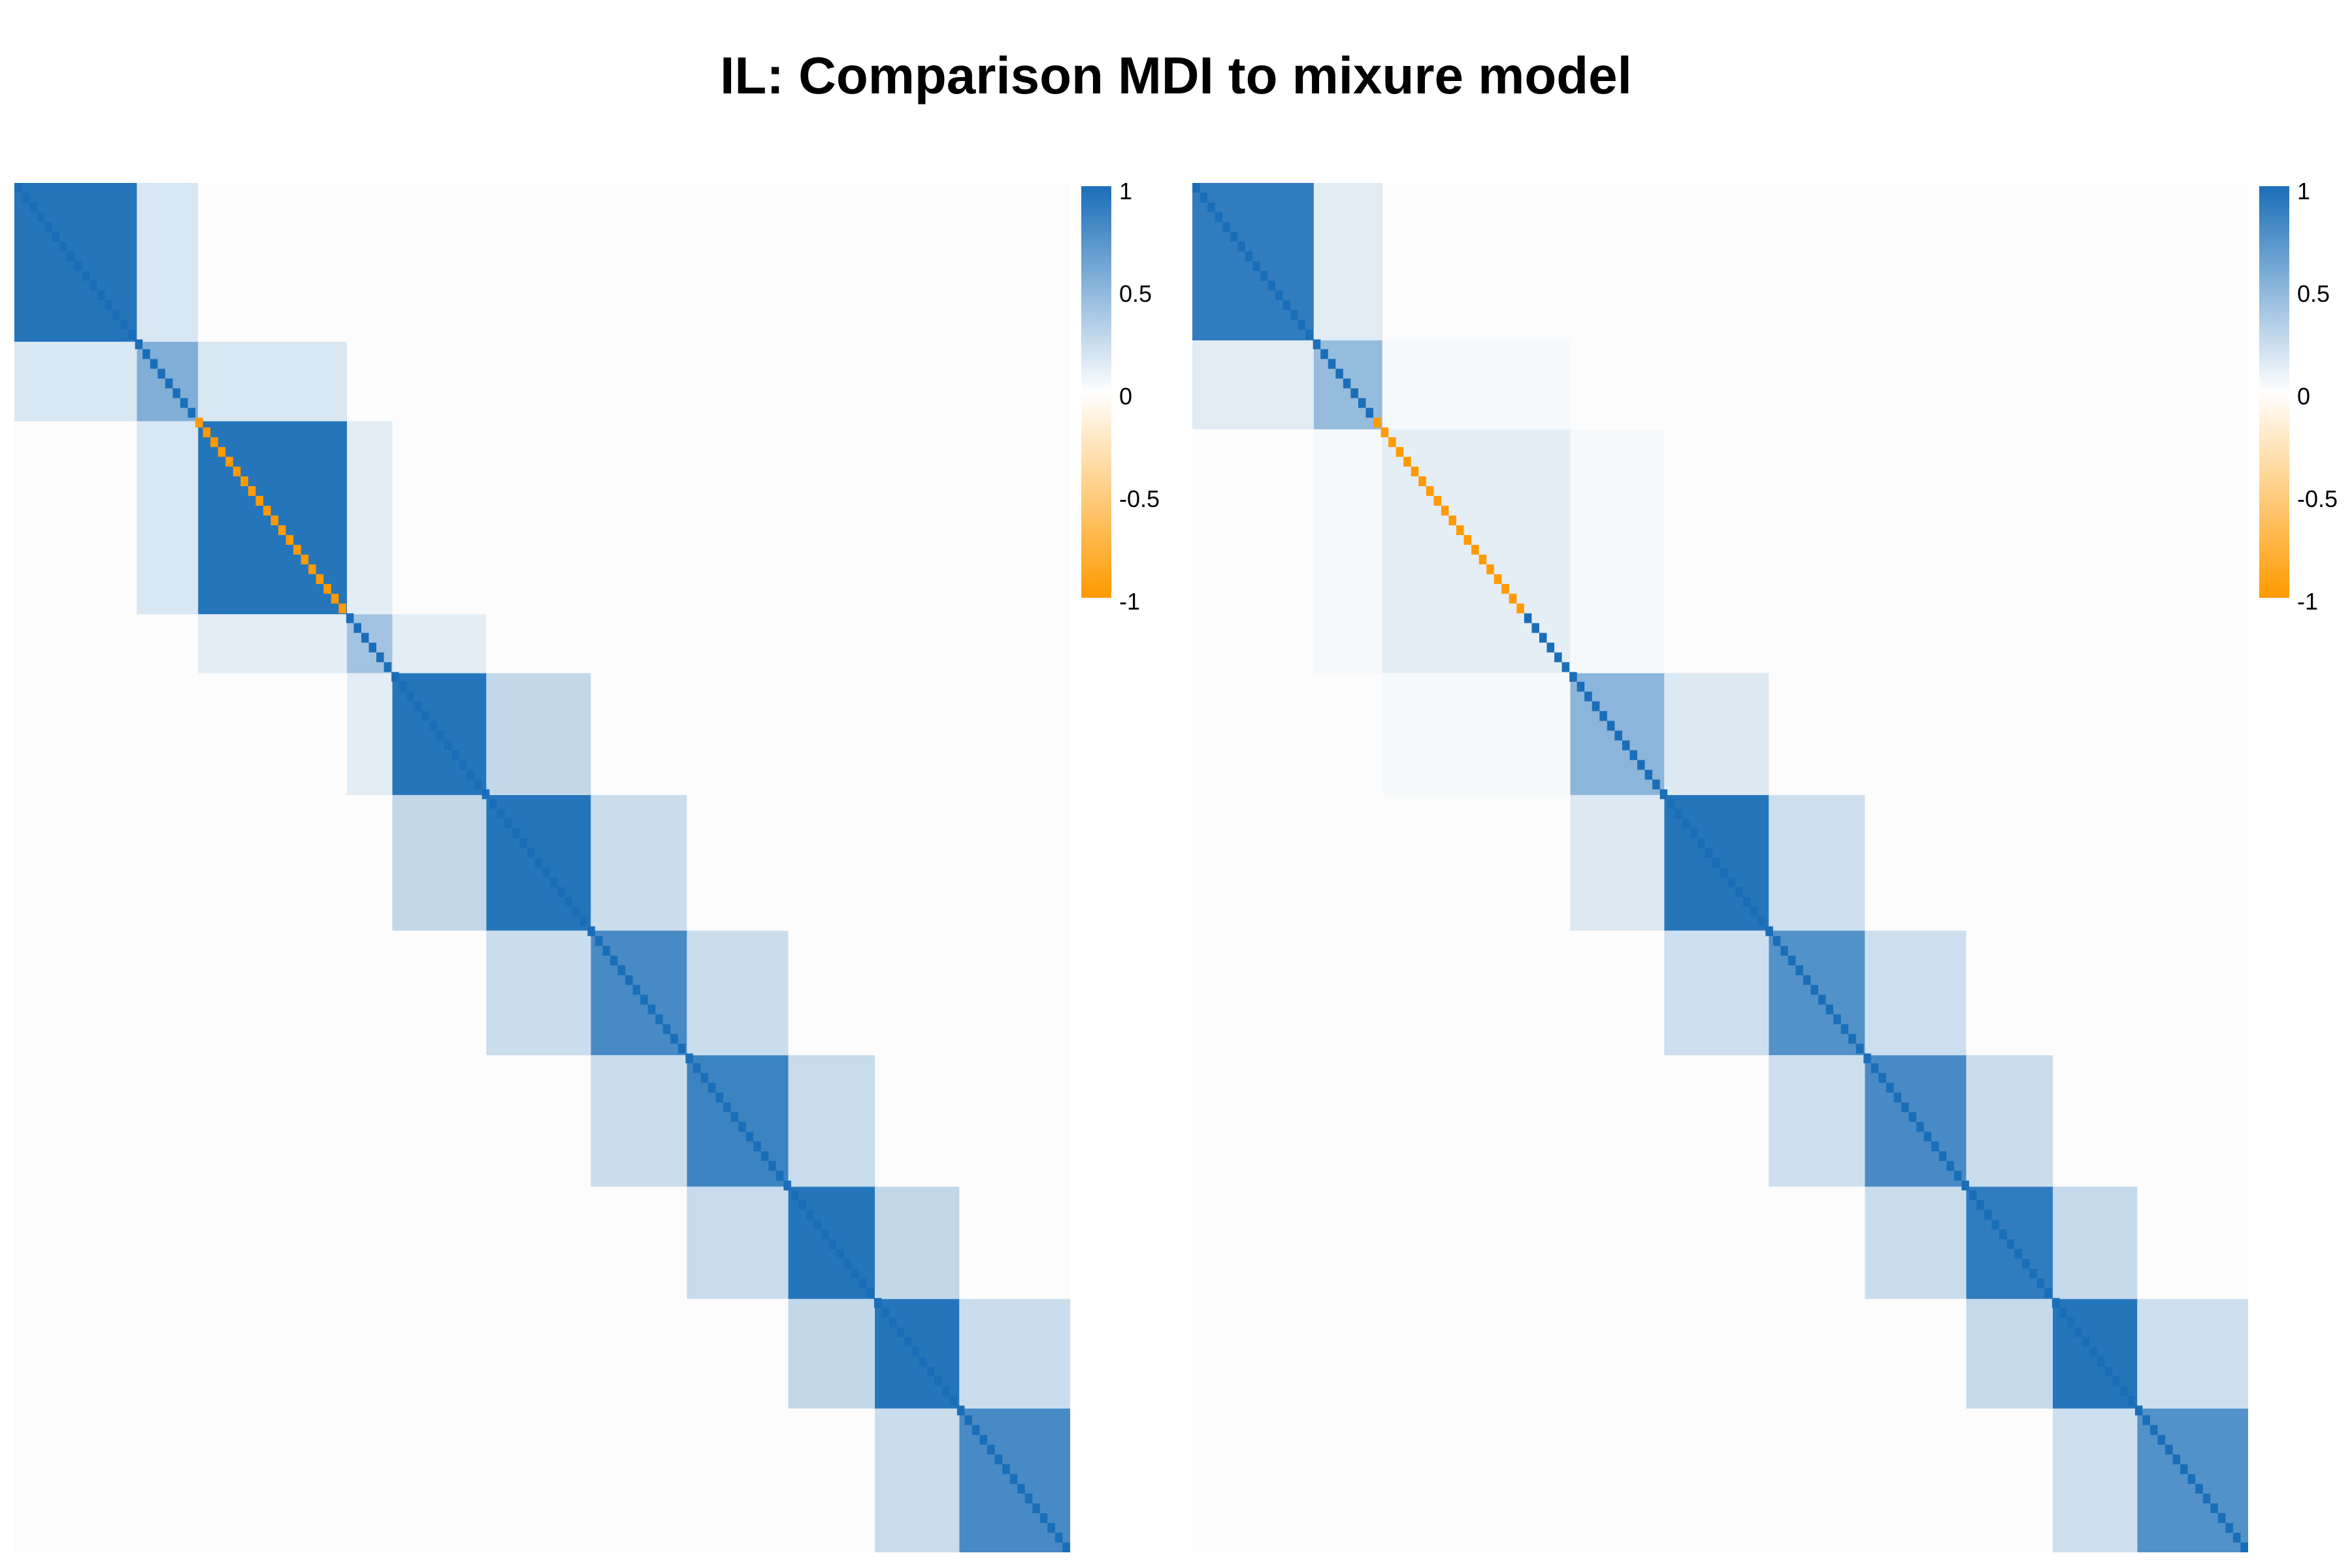 The image size is (2352, 1568). What do you see at coordinates (2304, 396) in the screenshot?
I see `legend-tick: 0` at bounding box center [2304, 396].